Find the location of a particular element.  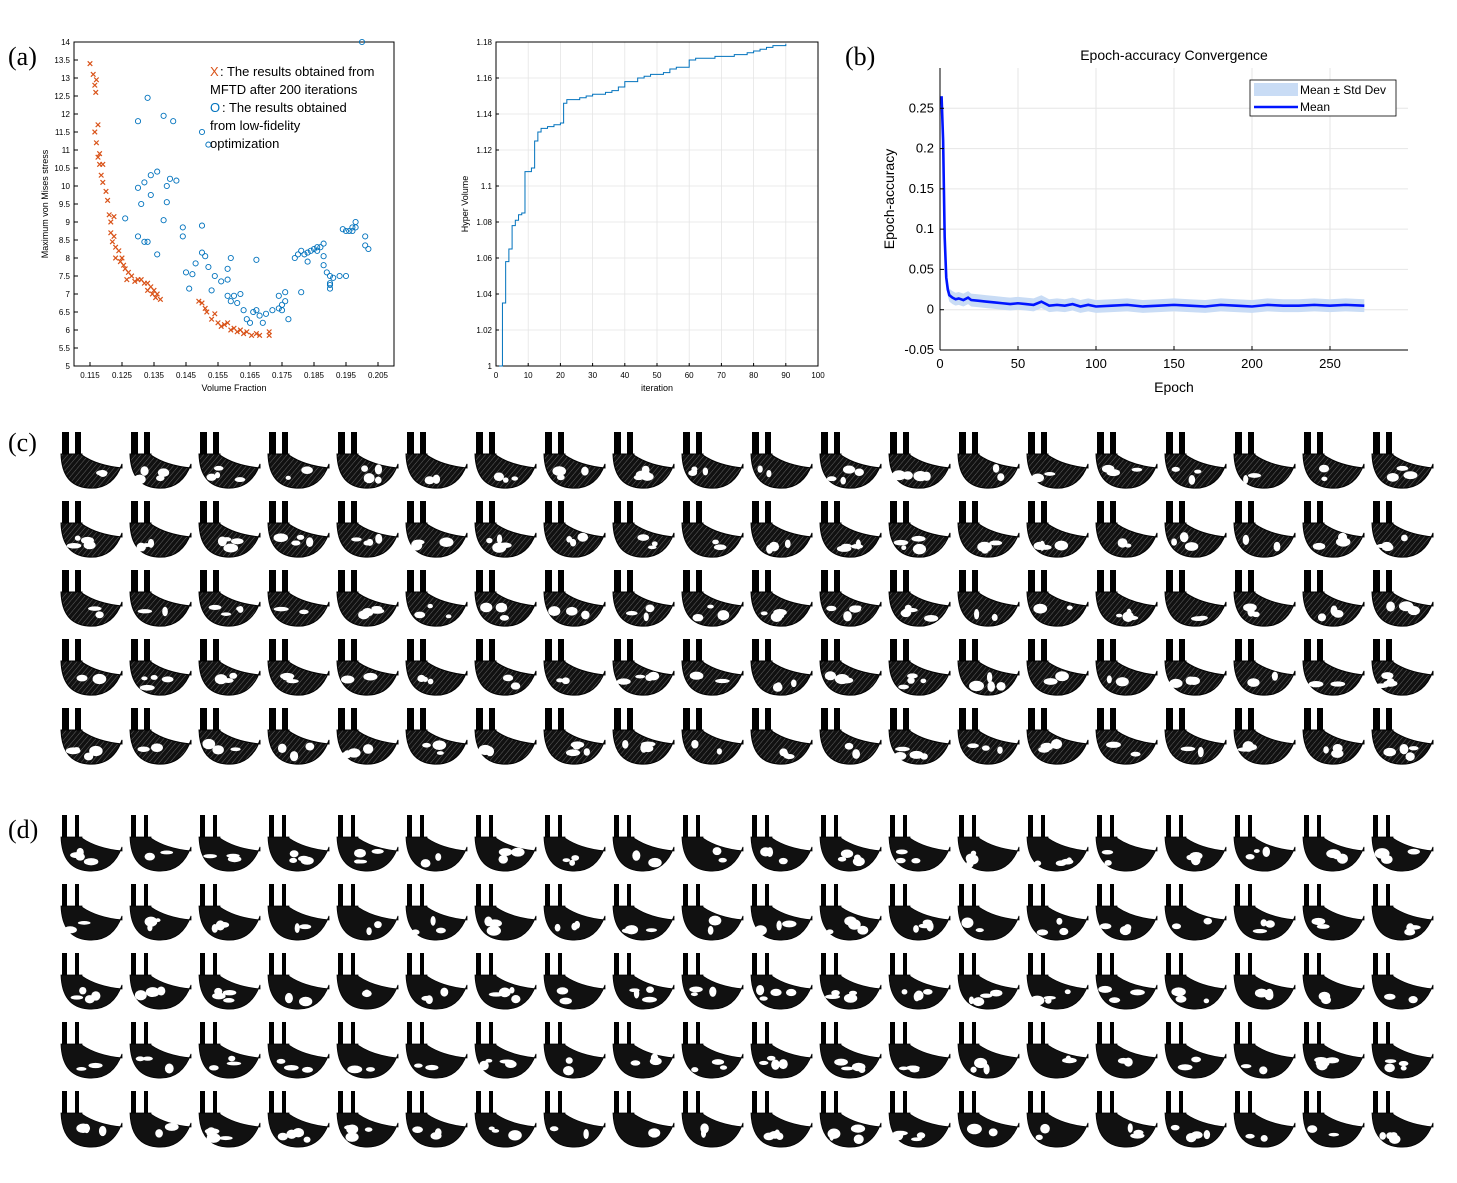

cv-legend-band-label: Mean ± Std Dev is located at coordinates (1343, 90).